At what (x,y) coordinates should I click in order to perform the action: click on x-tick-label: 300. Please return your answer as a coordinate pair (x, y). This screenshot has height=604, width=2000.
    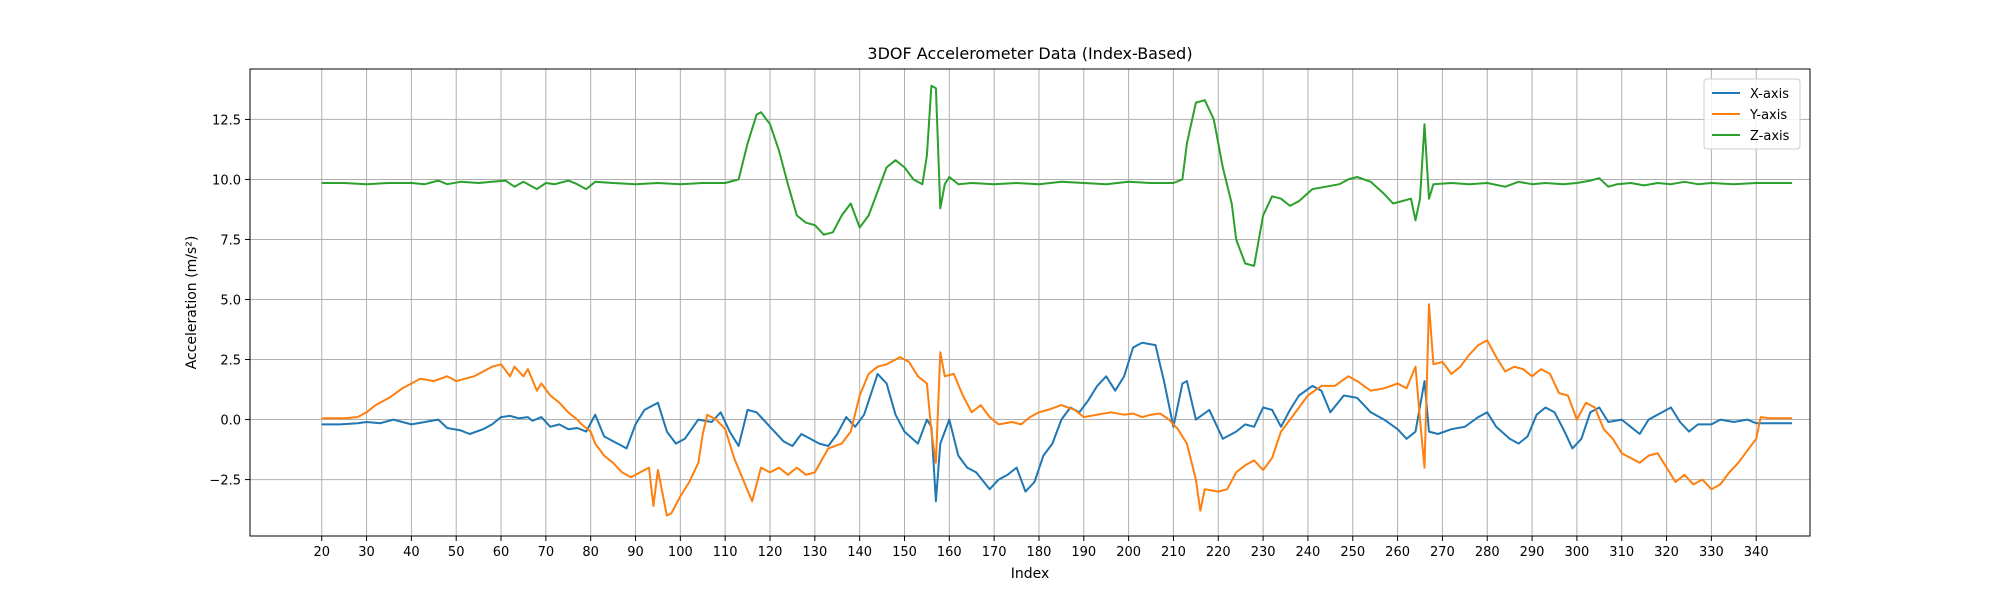
    Looking at the image, I should click on (1576, 552).